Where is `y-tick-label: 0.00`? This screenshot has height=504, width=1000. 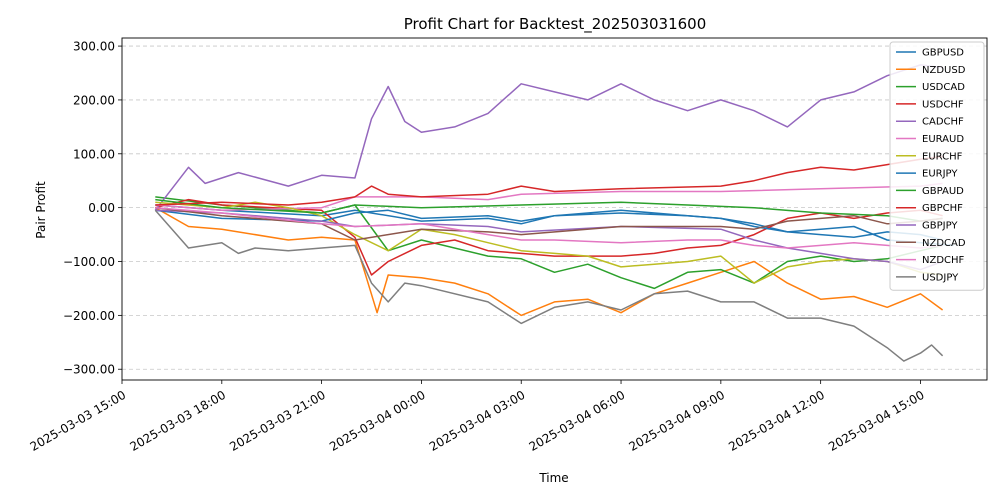 y-tick-label: 0.00 is located at coordinates (101, 208).